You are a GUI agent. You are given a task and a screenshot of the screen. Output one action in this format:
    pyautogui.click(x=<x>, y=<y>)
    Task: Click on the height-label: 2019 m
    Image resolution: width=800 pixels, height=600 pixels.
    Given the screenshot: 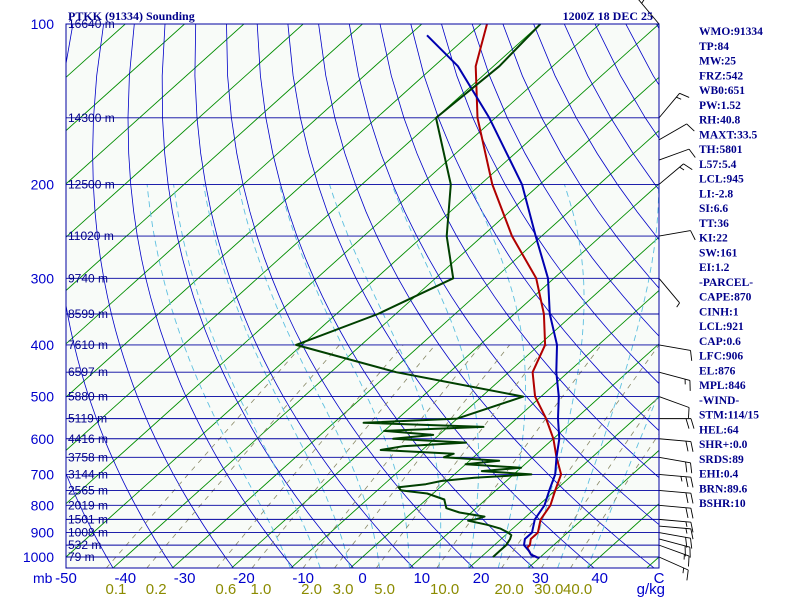 What is the action you would take?
    pyautogui.click(x=88, y=505)
    